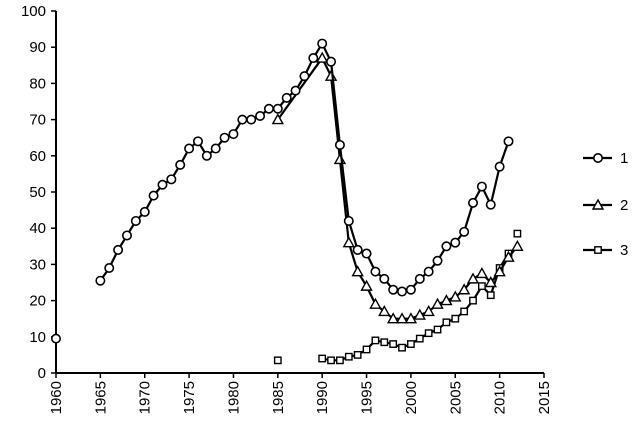  I want to click on legend-item-3: 3, so click(605, 250).